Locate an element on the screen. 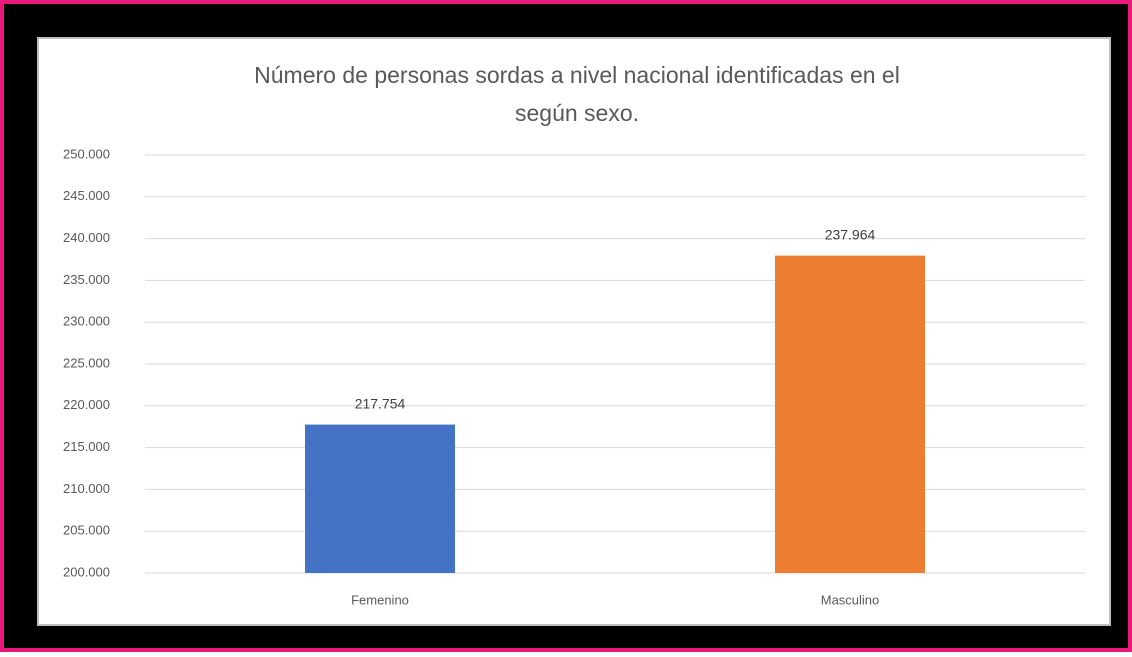 The width and height of the screenshot is (1132, 657). value-label: 217.754 is located at coordinates (380, 403).